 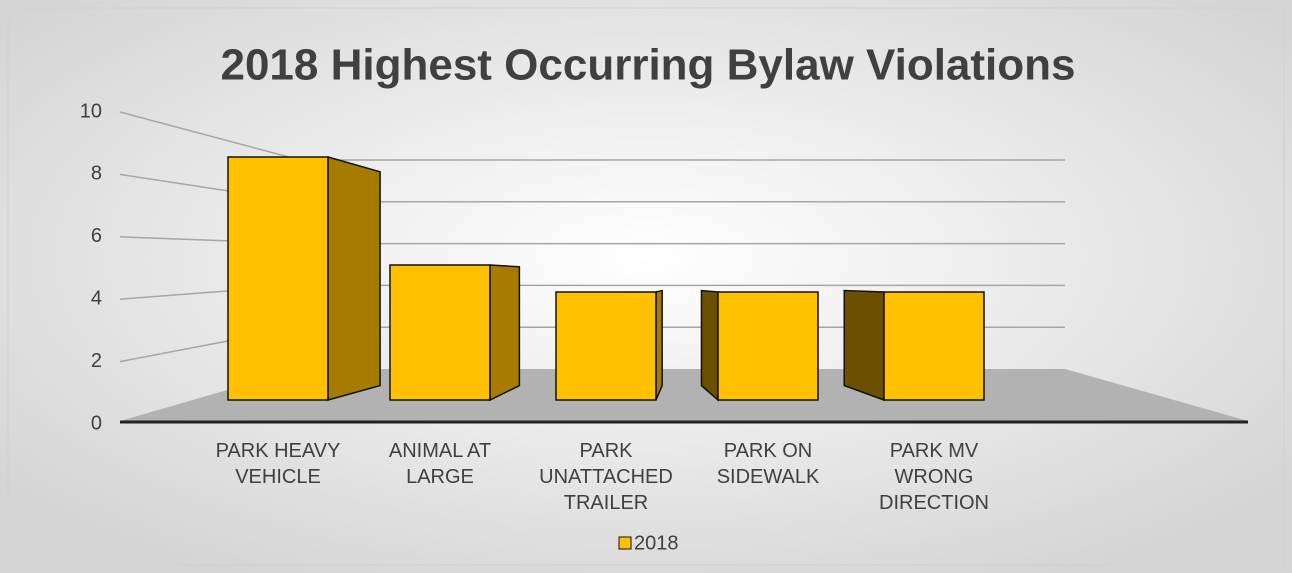 I want to click on y-tick-label: 0, so click(x=96, y=423).